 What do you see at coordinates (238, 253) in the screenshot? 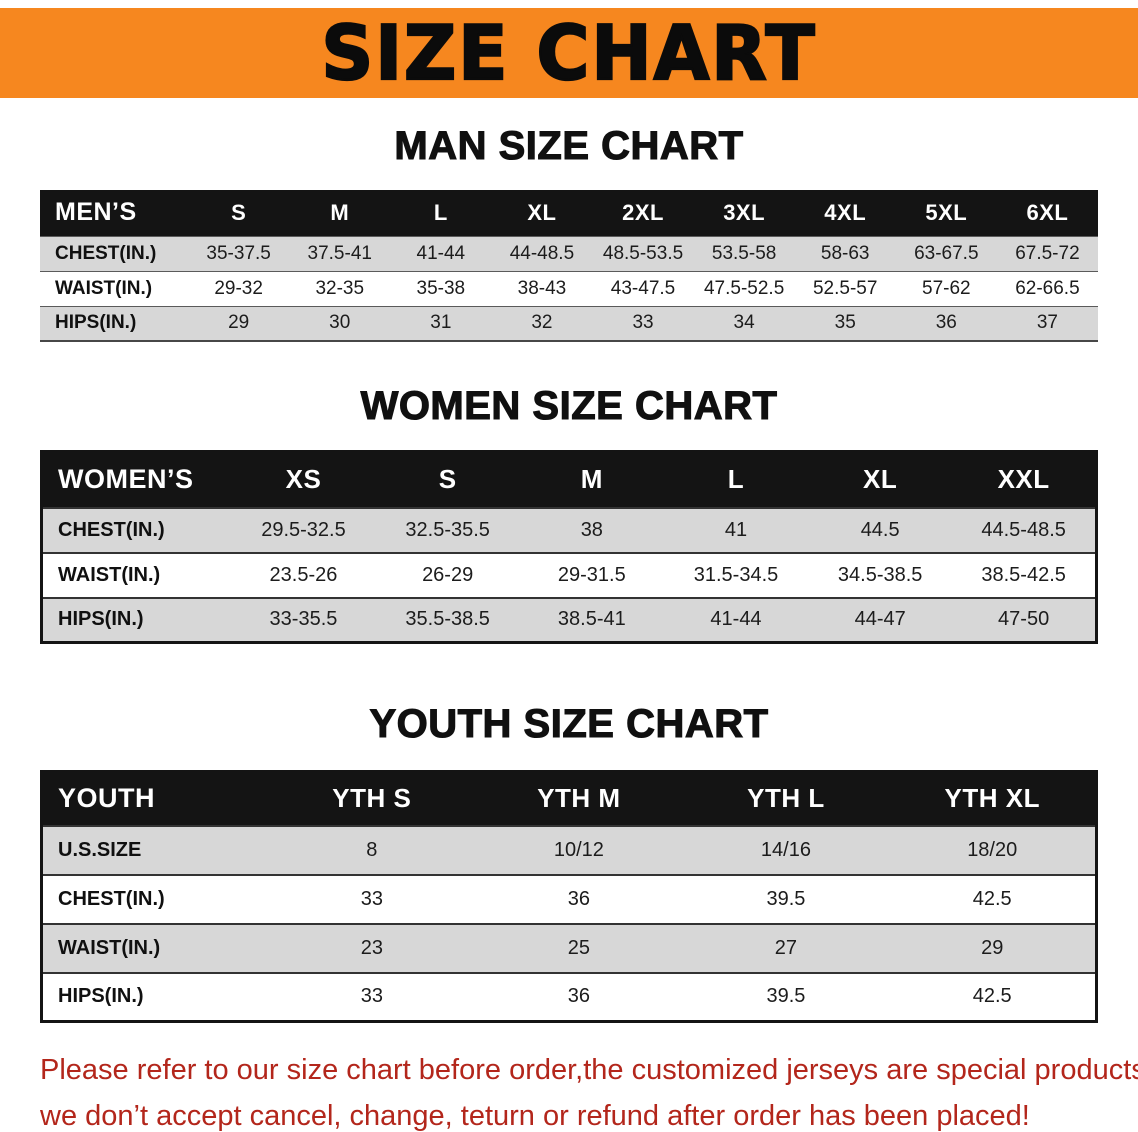
I see `men-value-cell: 35-37.5` at bounding box center [238, 253].